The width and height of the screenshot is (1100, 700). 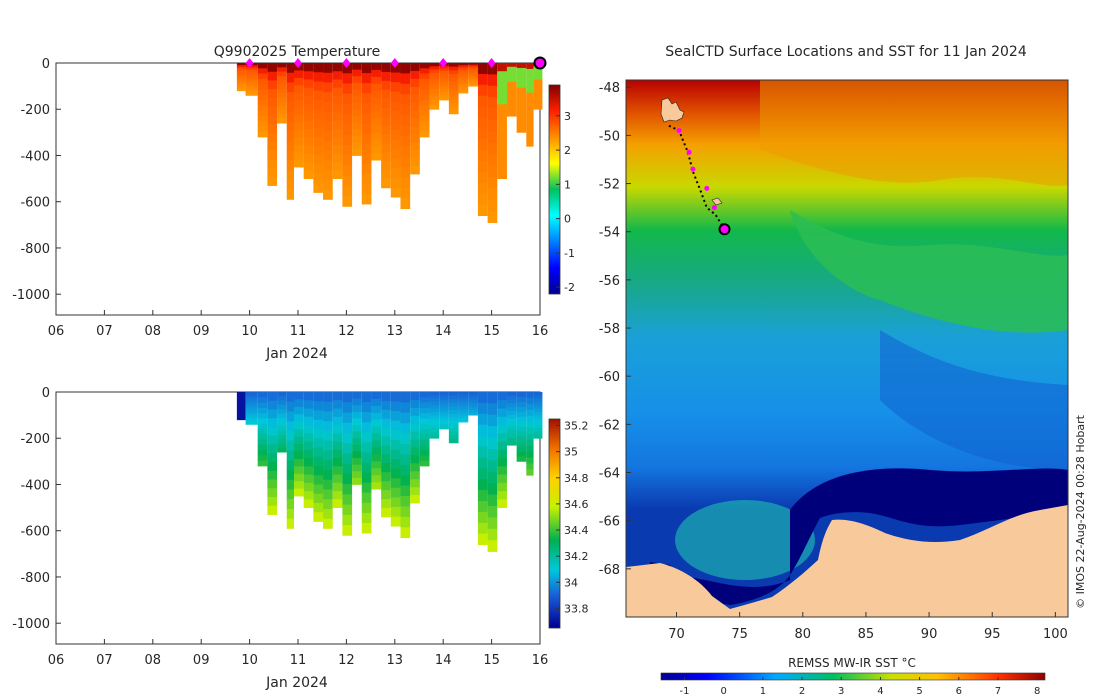 I want to click on sst-colorbar-tick-label: 2, so click(x=802, y=691).